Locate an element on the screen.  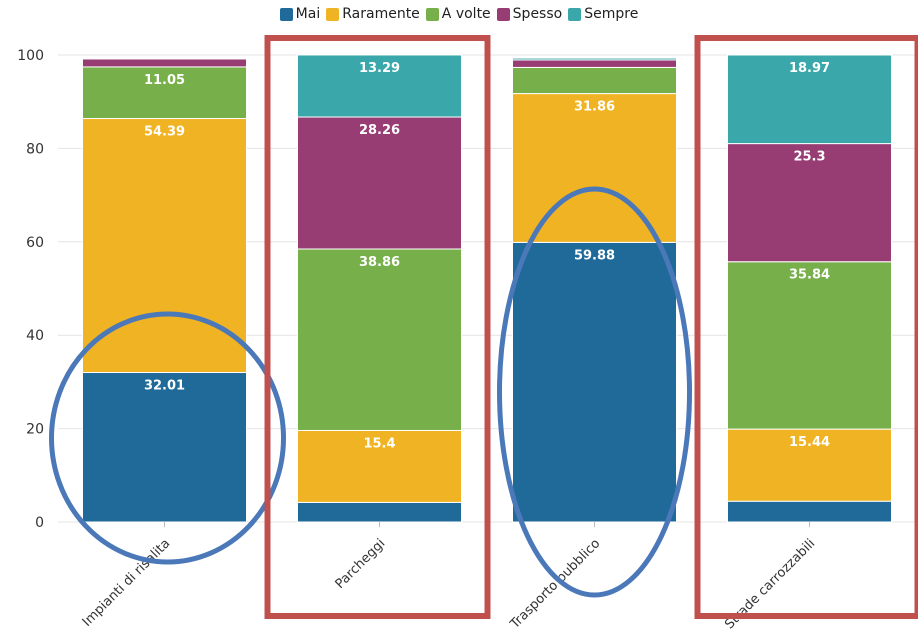
chart-legend: Mai Raramente A volte Spesso Sempre is located at coordinates (459, 14).